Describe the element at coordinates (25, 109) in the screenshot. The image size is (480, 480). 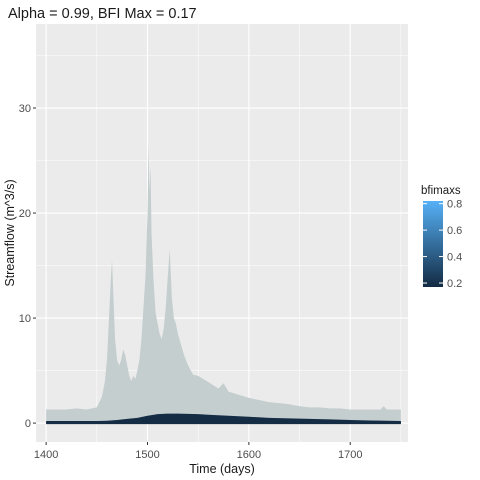
I see `y-tick-label: 30` at that location.